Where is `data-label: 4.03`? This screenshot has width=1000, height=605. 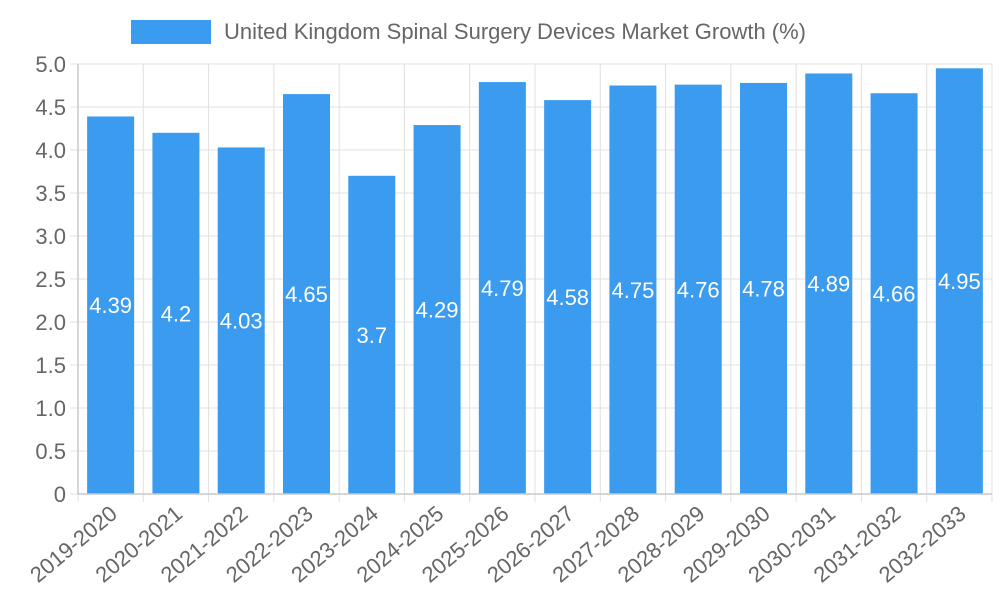
data-label: 4.03 is located at coordinates (241, 321).